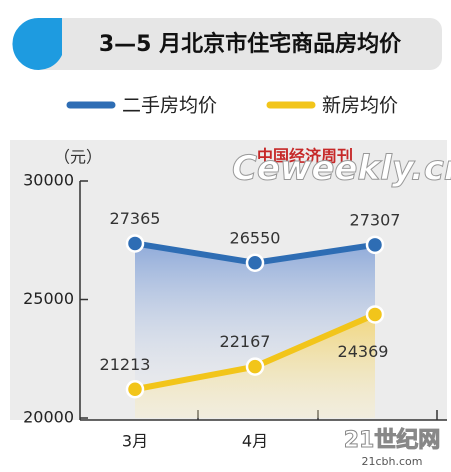 This screenshot has width=451, height=472. Describe the element at coordinates (392, 440) in the screenshot. I see `watermark: 21世纪网` at that location.